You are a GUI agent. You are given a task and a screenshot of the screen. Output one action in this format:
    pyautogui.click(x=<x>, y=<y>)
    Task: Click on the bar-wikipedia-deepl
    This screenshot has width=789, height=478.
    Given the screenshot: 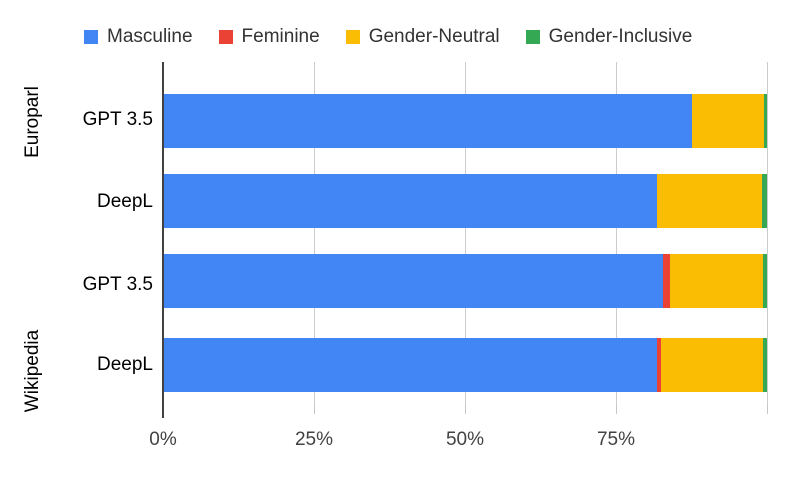 What is the action you would take?
    pyautogui.click(x=465, y=365)
    